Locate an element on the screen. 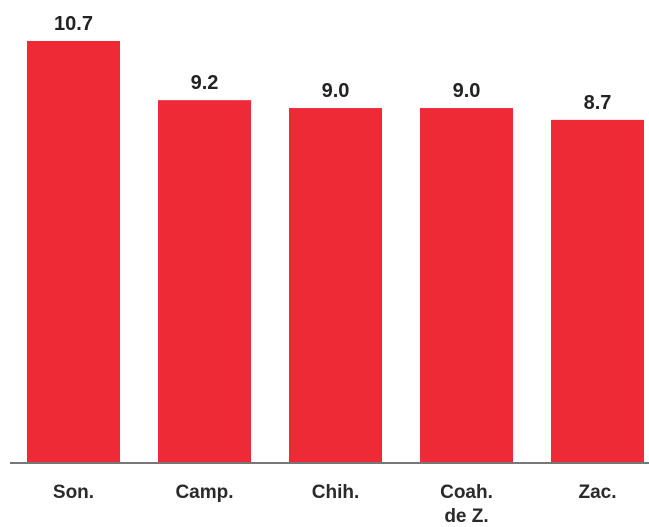 The image size is (649, 527). value-label-0: 10.7 is located at coordinates (73, 24).